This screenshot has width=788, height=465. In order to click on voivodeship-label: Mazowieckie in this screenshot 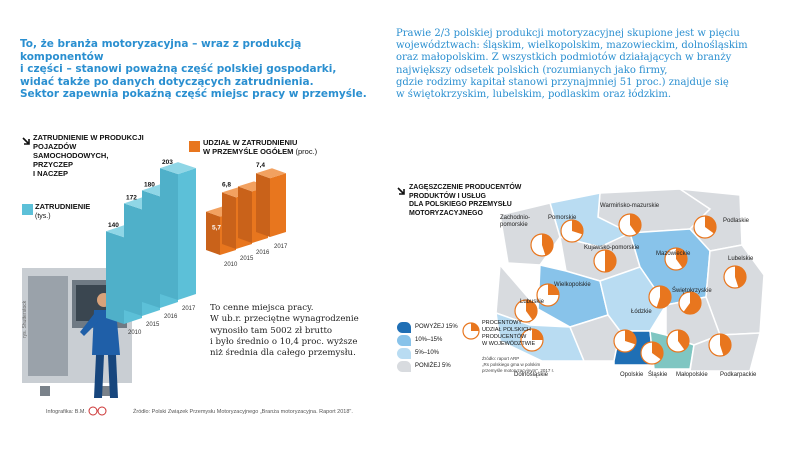, I will do `click(673, 254)`.